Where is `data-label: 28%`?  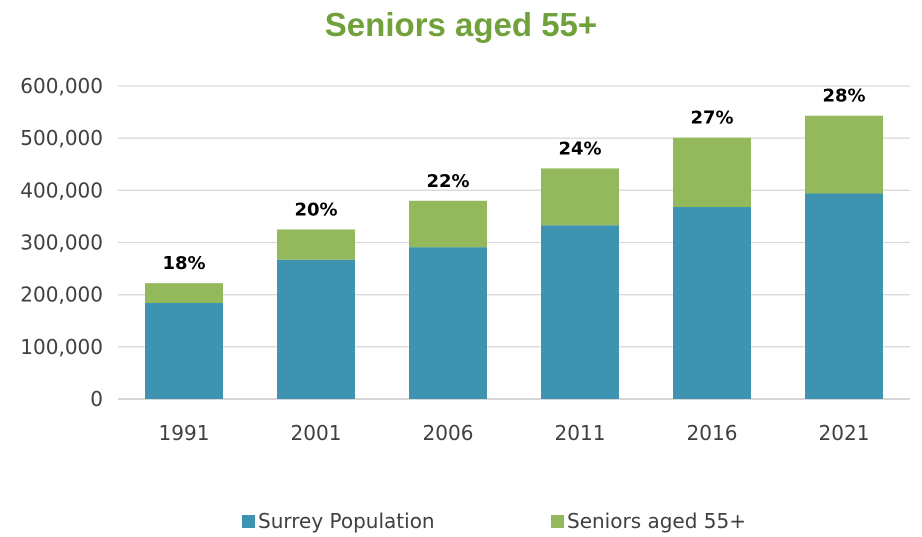
data-label: 28% is located at coordinates (843, 96).